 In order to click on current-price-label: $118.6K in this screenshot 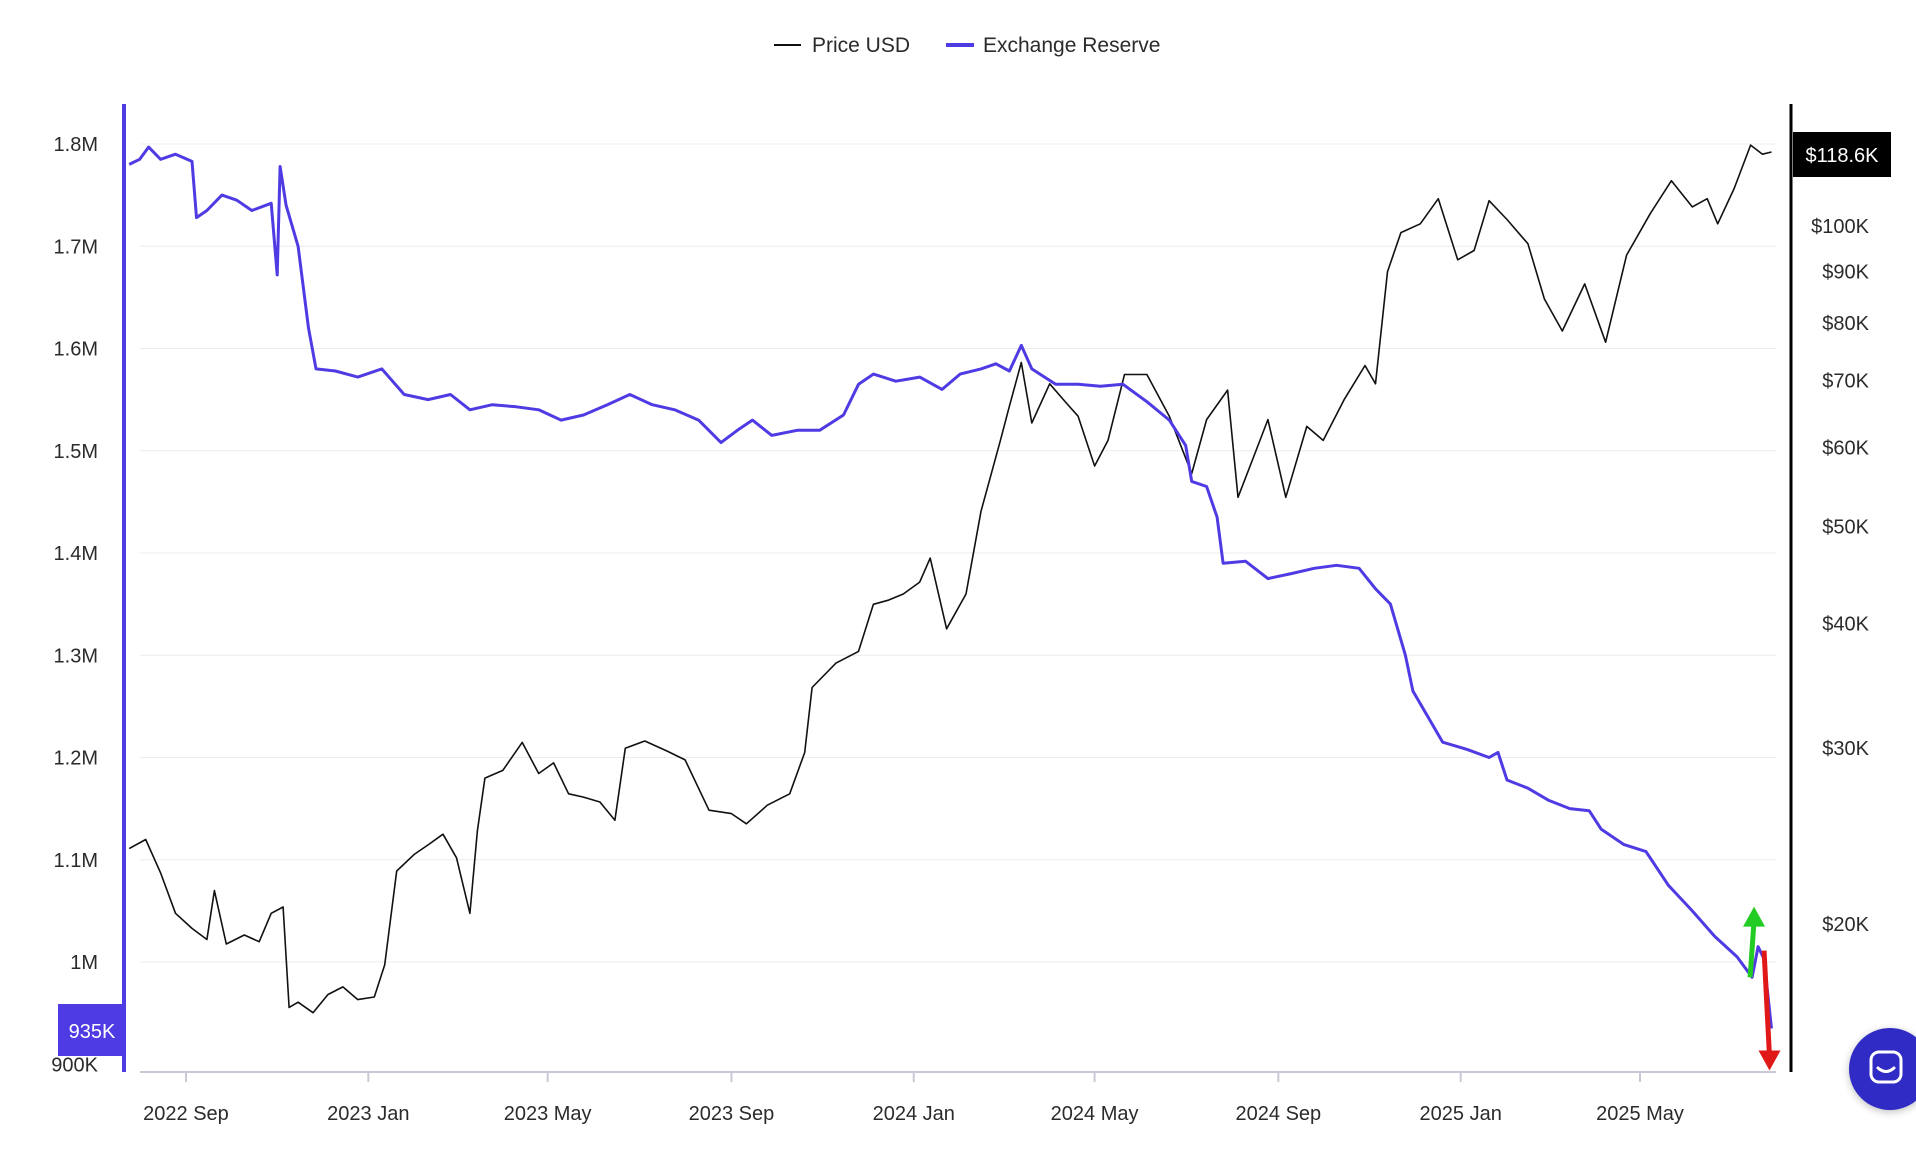, I will do `click(1842, 156)`.